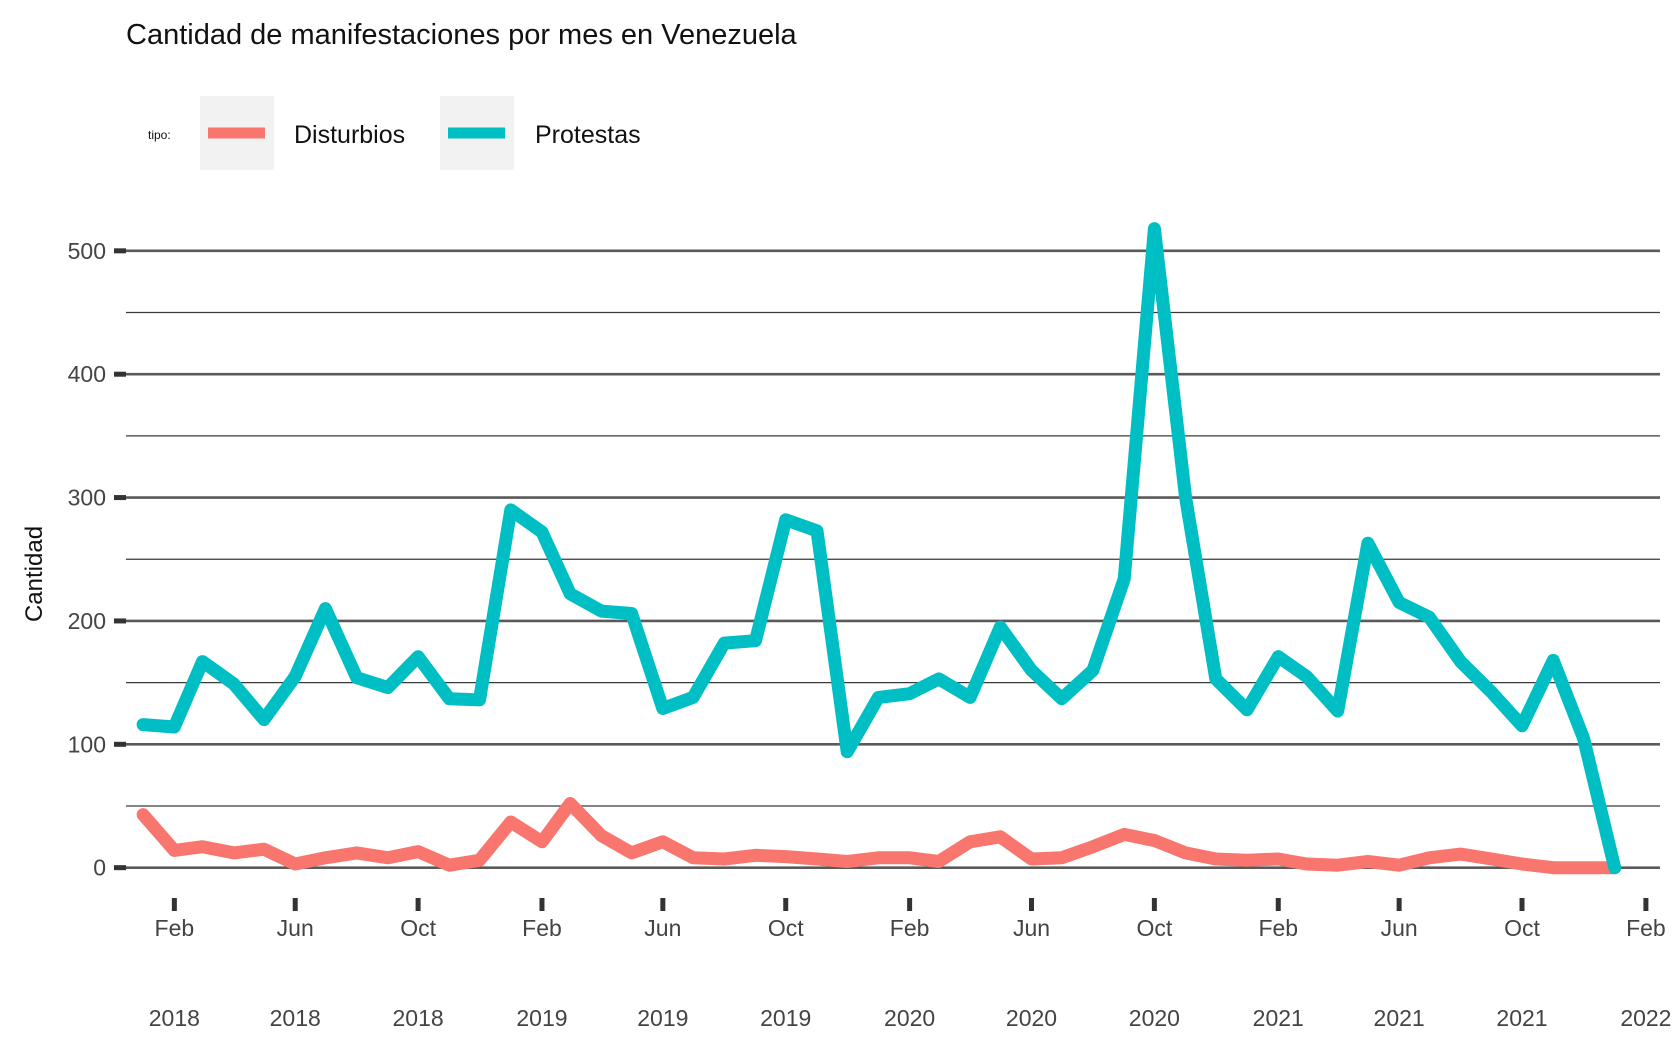 The image size is (1675, 1052). Describe the element at coordinates (34, 574) in the screenshot. I see `y-axis-label: Cantidad` at that location.